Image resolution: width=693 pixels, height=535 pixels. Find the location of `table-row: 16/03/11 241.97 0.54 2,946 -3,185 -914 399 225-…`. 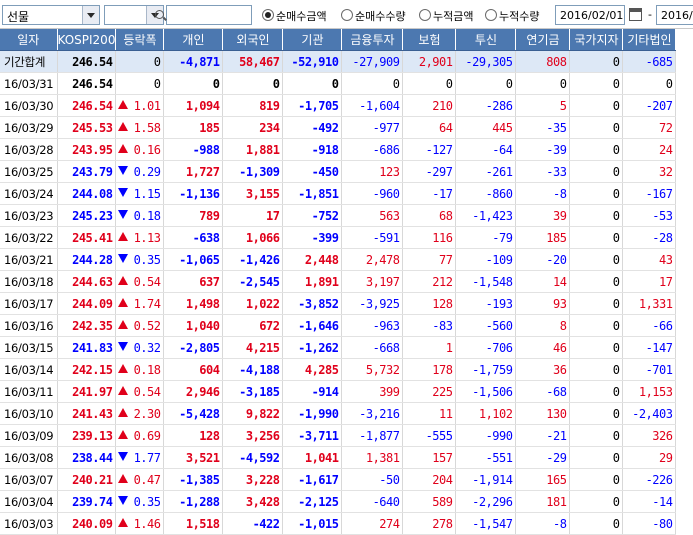

table-row: 16/03/11 241.97 0.54 2,946 -3,185 -914 399 225-… is located at coordinates (338, 391).